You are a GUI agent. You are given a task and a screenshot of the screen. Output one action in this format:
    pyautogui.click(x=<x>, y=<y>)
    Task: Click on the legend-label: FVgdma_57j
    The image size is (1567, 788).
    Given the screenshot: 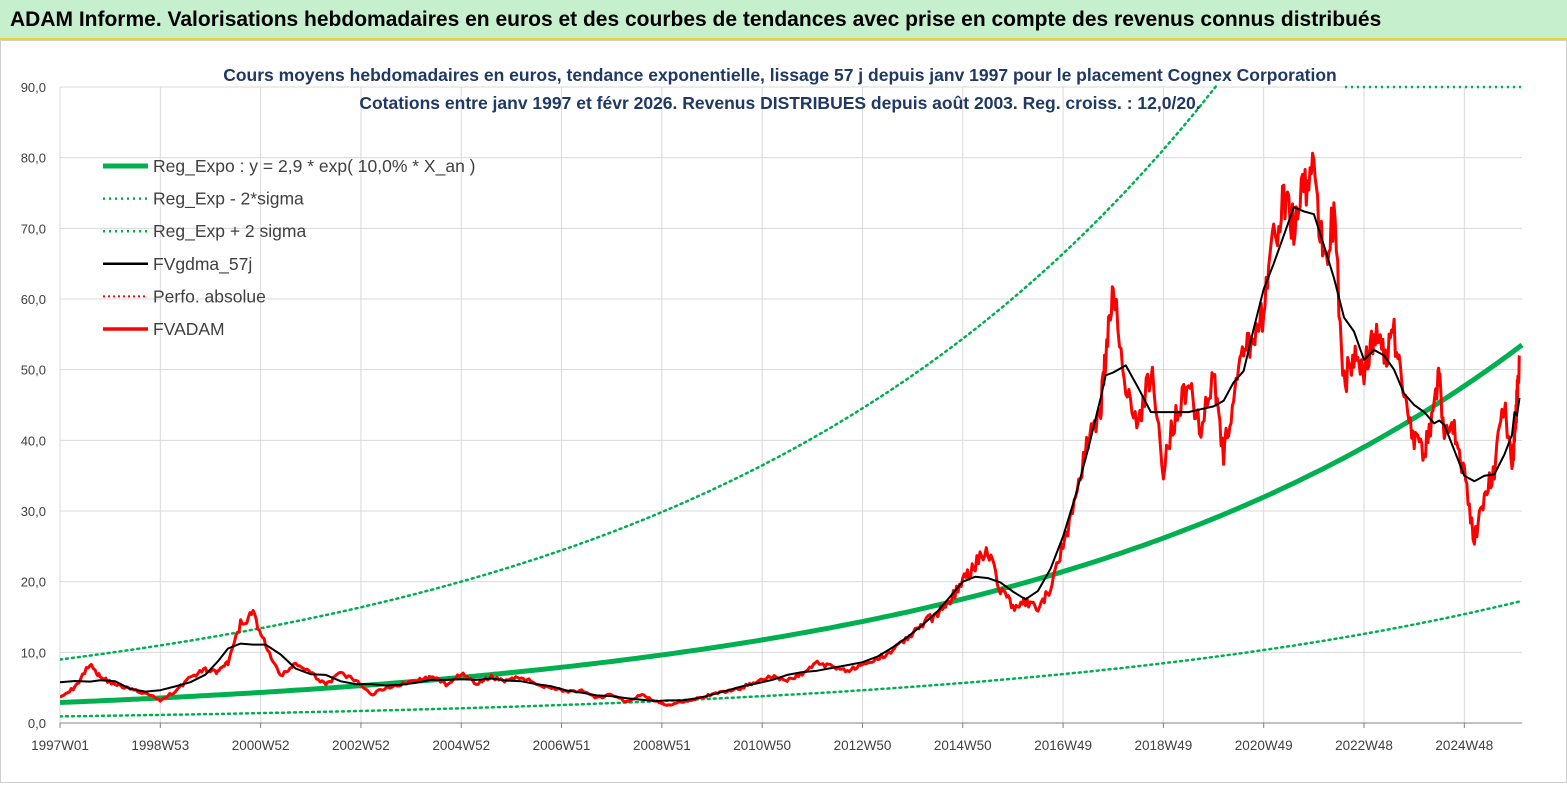 What is the action you would take?
    pyautogui.click(x=202, y=264)
    